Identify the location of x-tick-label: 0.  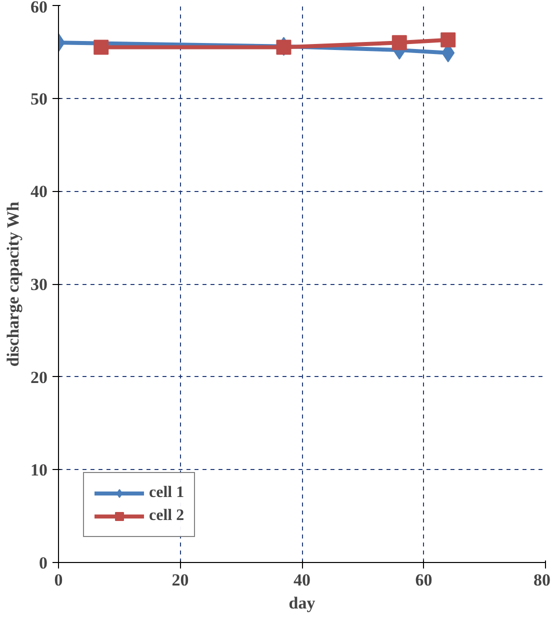
(58, 580).